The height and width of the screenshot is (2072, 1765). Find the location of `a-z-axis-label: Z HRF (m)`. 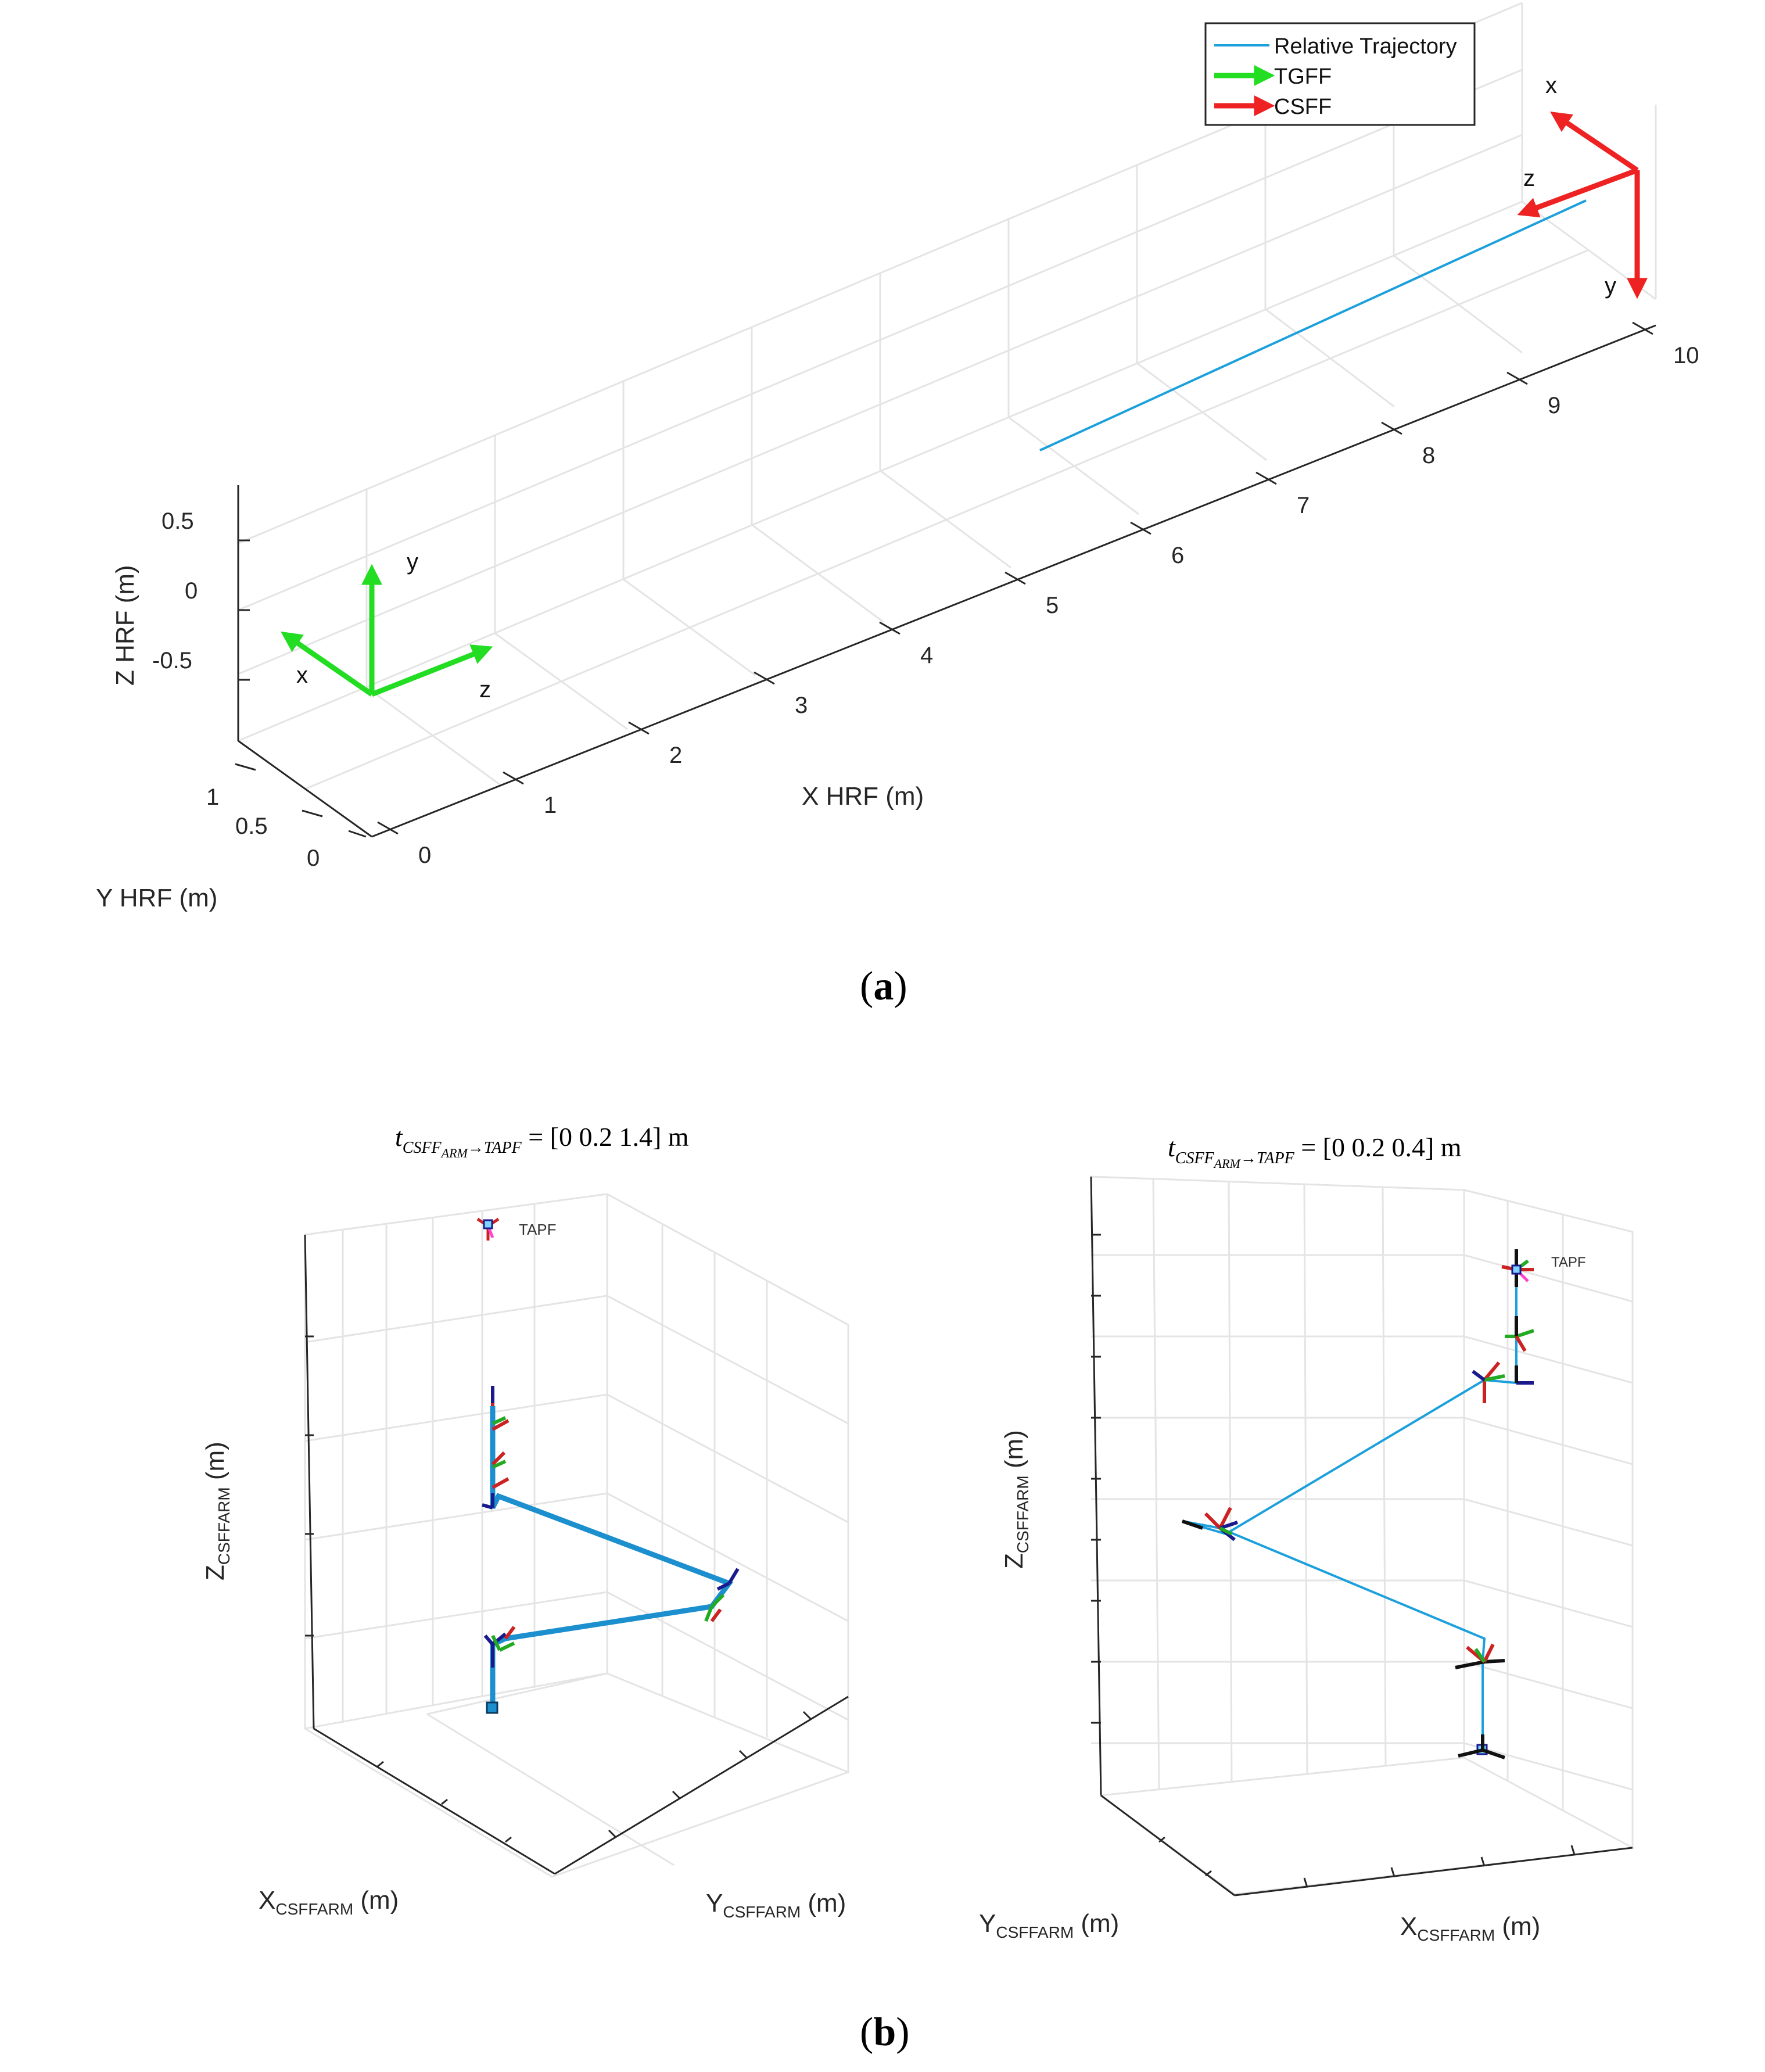

a-z-axis-label: Z HRF (m) is located at coordinates (125, 626).